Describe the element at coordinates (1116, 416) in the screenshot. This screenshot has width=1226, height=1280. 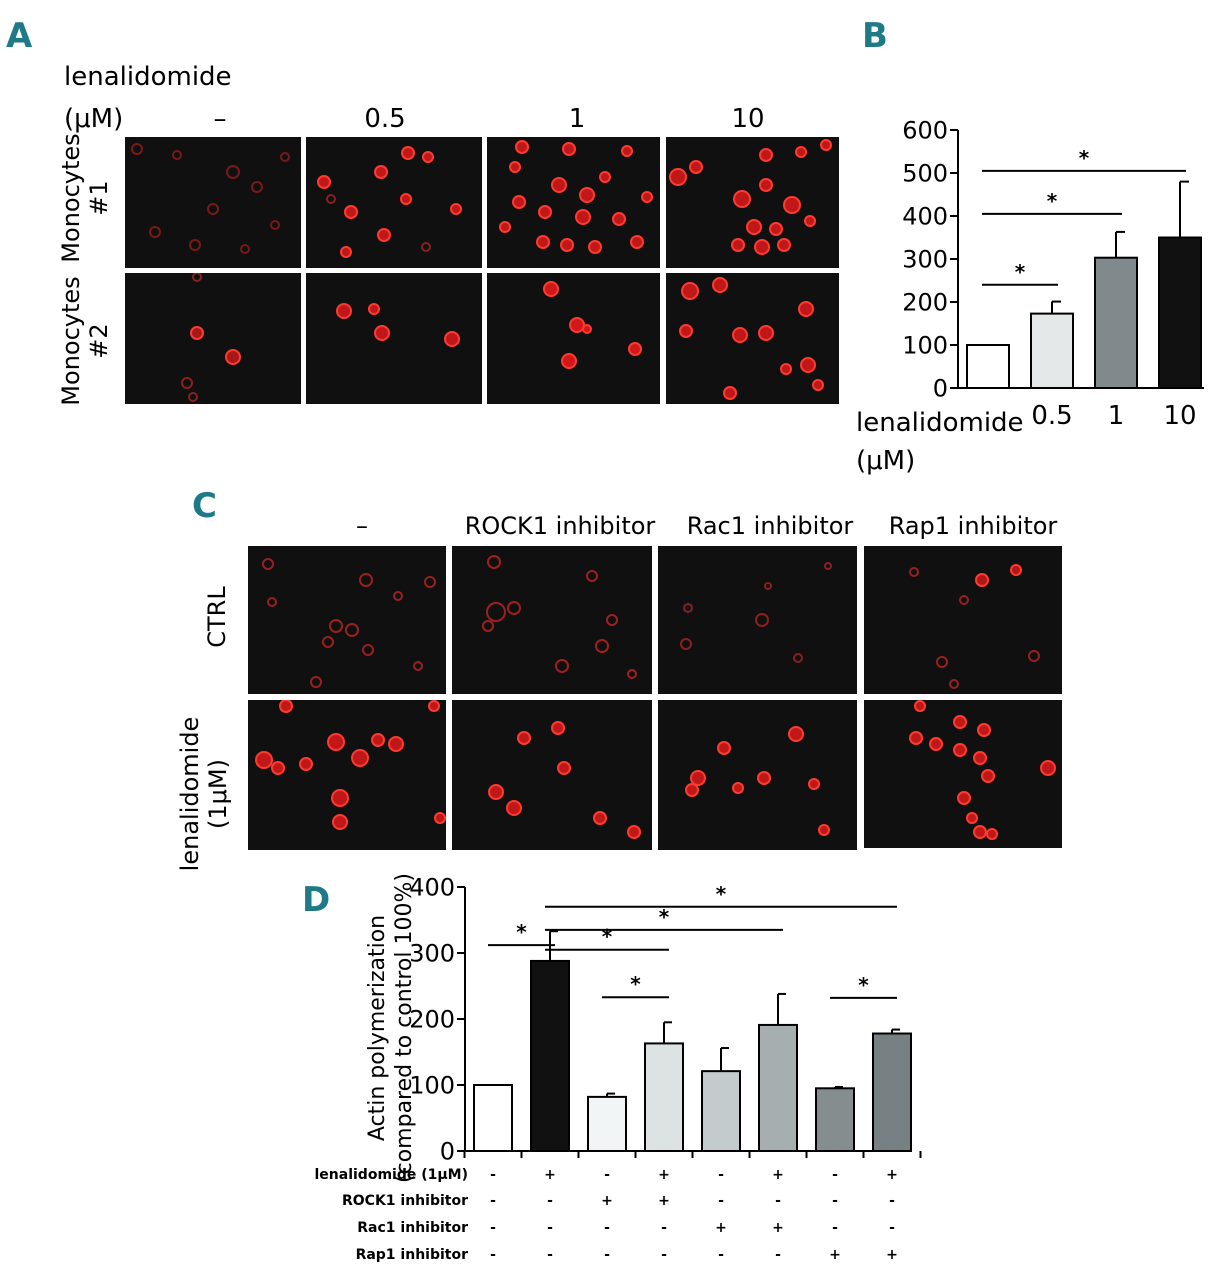
I see `x-category-label: 1` at that location.